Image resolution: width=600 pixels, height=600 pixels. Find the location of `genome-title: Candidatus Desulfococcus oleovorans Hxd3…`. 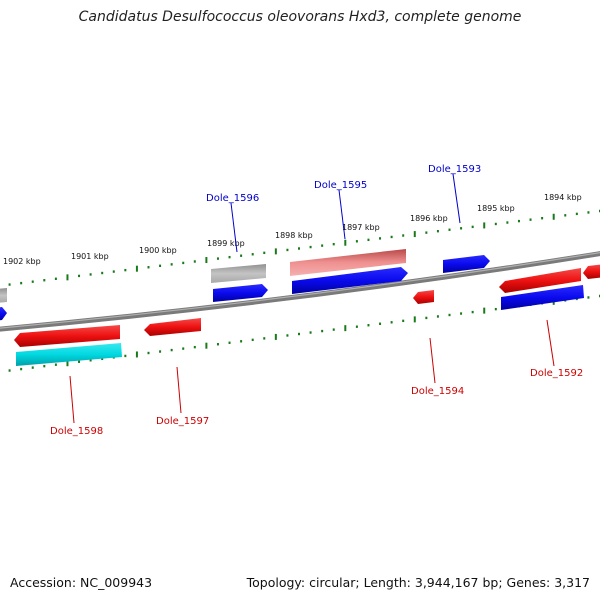

genome-title: Candidatus Desulfococcus oleovorans Hxd3… is located at coordinates (300, 17).